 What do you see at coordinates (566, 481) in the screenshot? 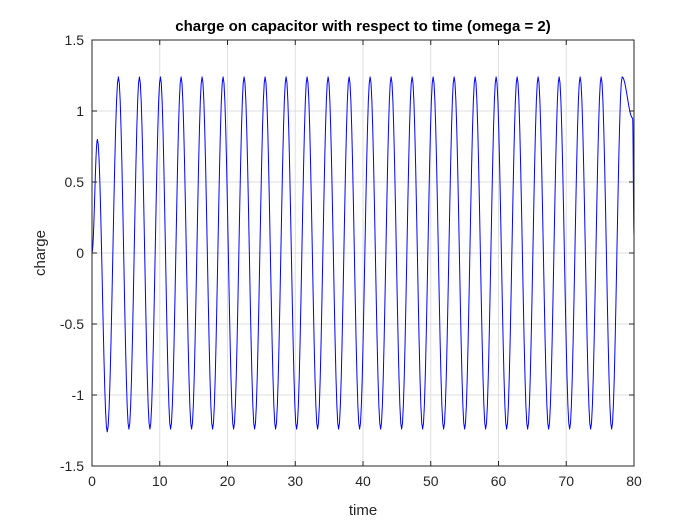
I see `x-tick-label: 70` at bounding box center [566, 481].